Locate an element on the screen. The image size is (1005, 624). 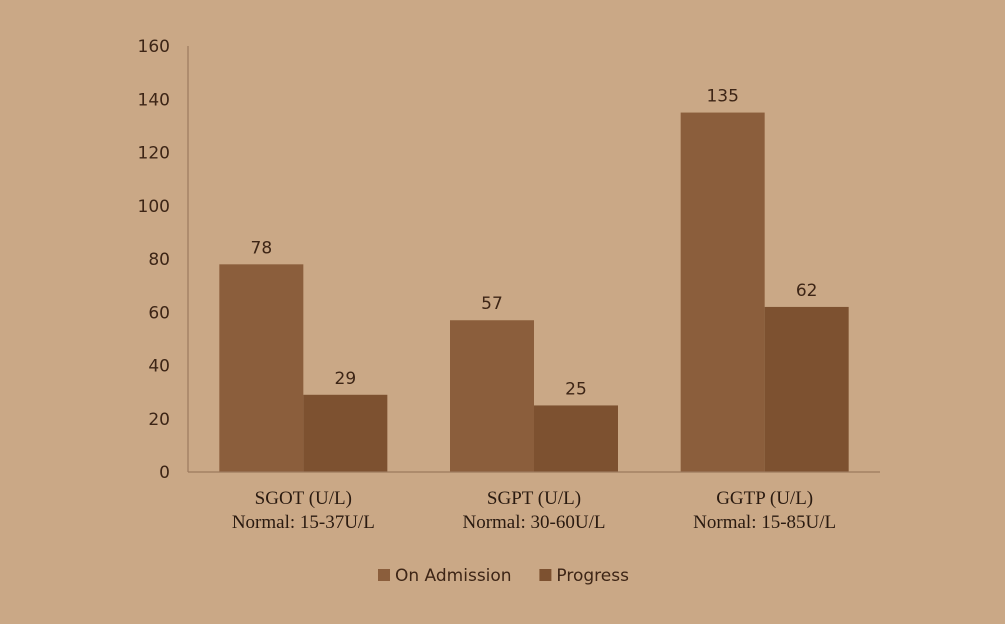
y-tick-label: 100 is located at coordinates (154, 207).